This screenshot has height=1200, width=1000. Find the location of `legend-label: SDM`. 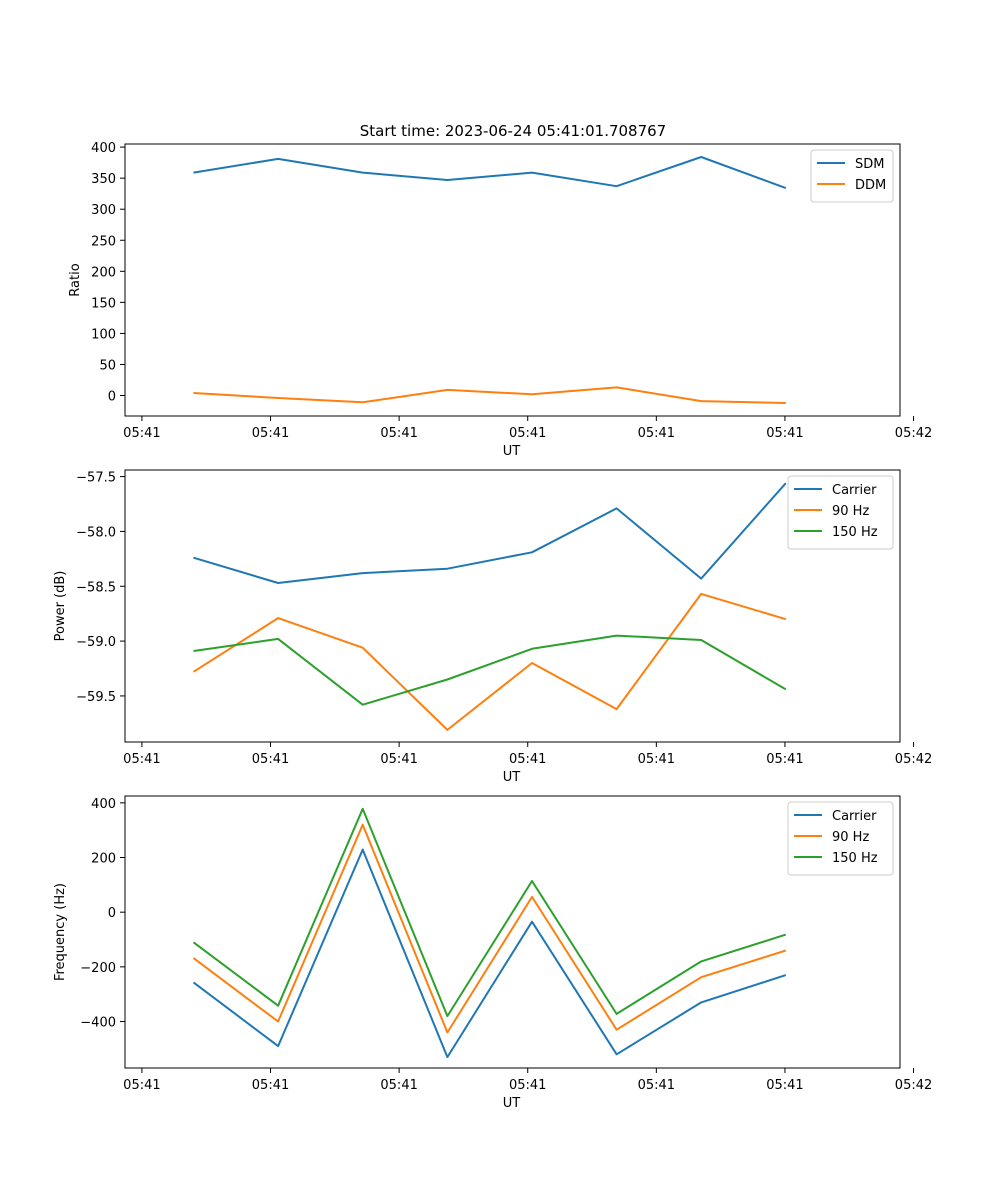

legend-label: SDM is located at coordinates (869, 164).